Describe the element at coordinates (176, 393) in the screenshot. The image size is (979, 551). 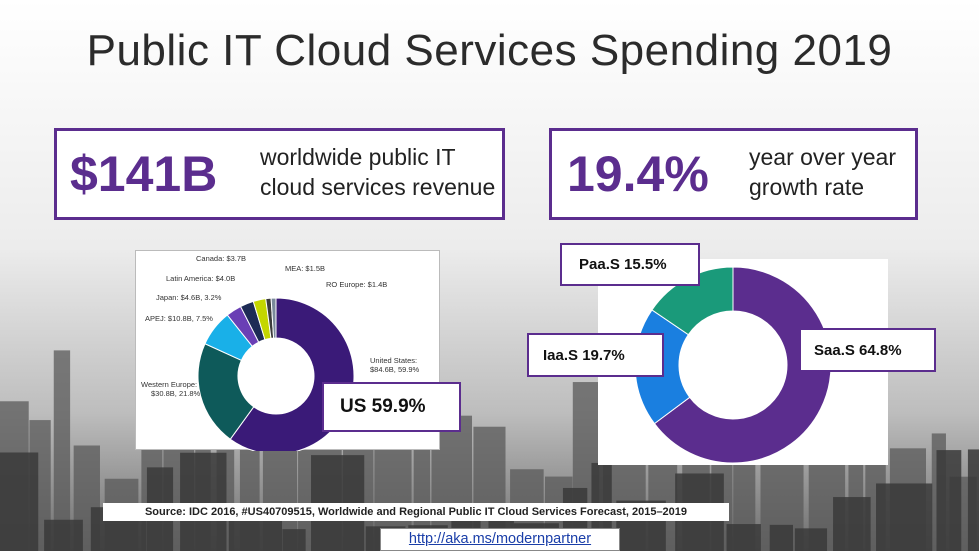
I see `label-western-europe-value: $30.8B, 21.8%` at that location.